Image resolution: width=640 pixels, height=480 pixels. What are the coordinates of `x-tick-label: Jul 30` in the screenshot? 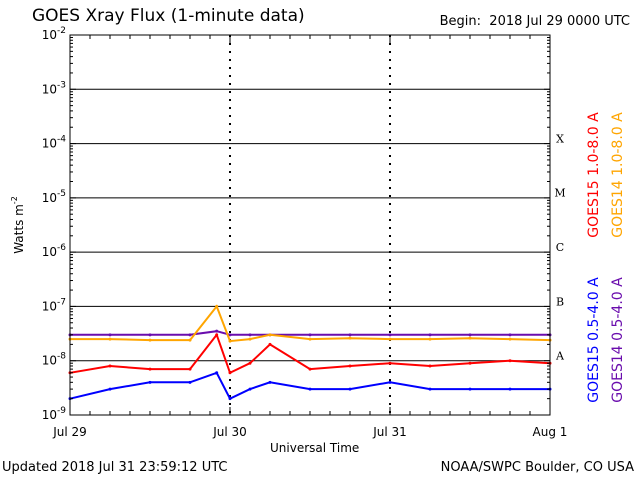 It's located at (229, 432).